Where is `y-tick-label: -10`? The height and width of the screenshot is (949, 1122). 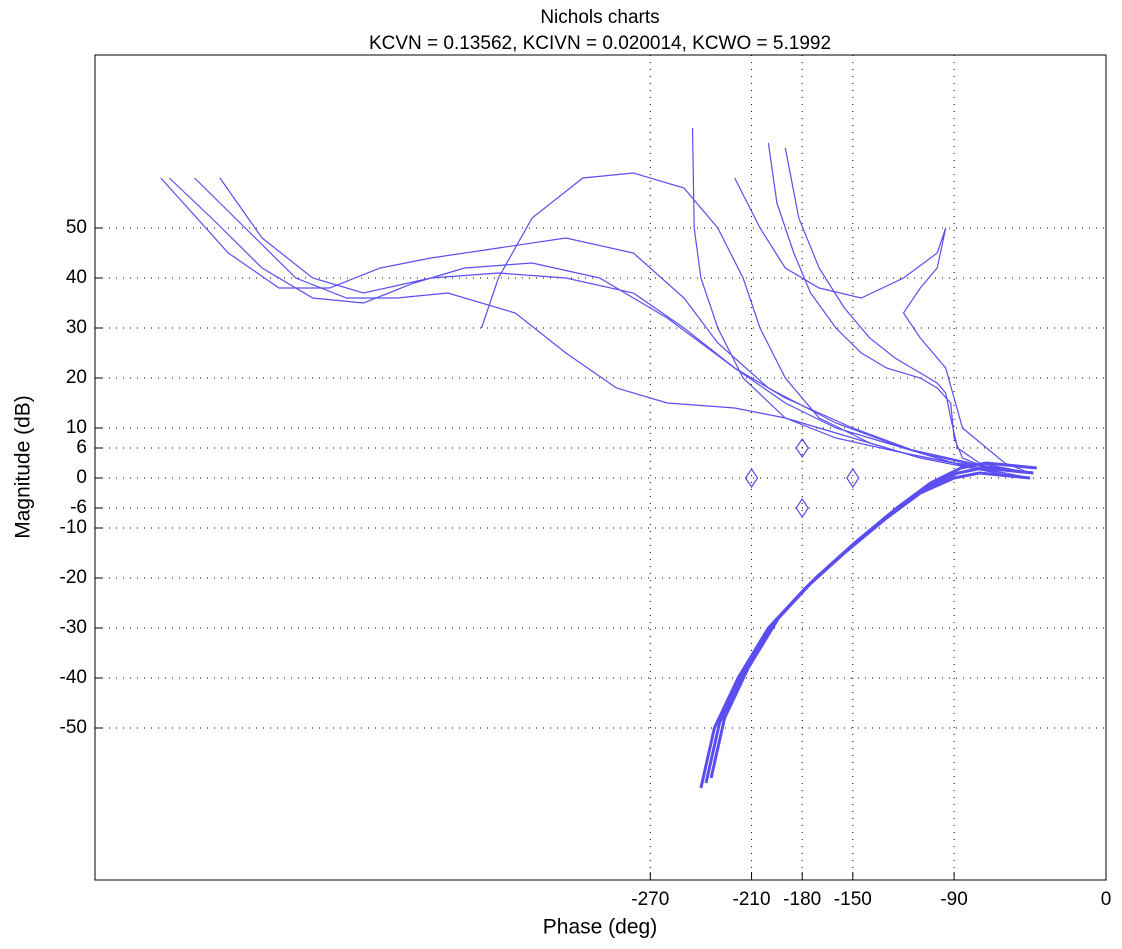
y-tick-label: -10 is located at coordinates (73, 527).